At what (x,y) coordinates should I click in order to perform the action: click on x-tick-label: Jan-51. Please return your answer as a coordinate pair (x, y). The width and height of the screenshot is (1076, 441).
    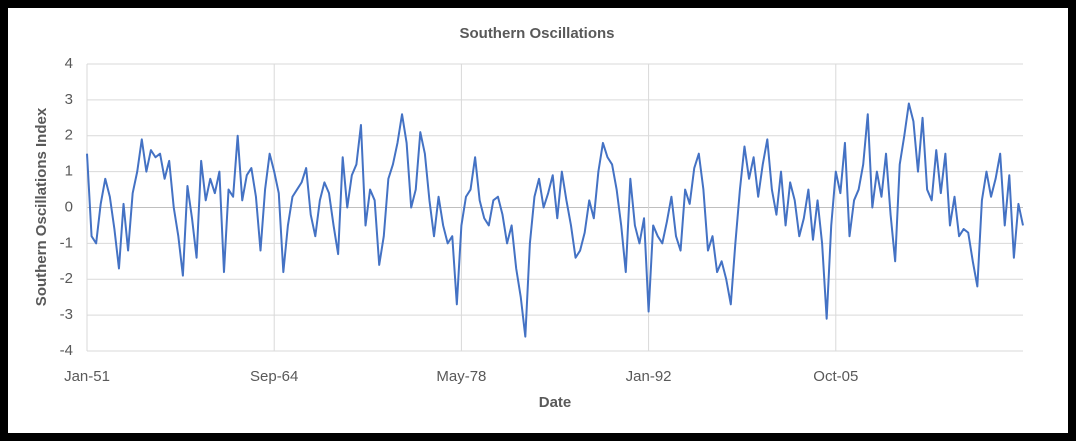
    Looking at the image, I should click on (87, 376).